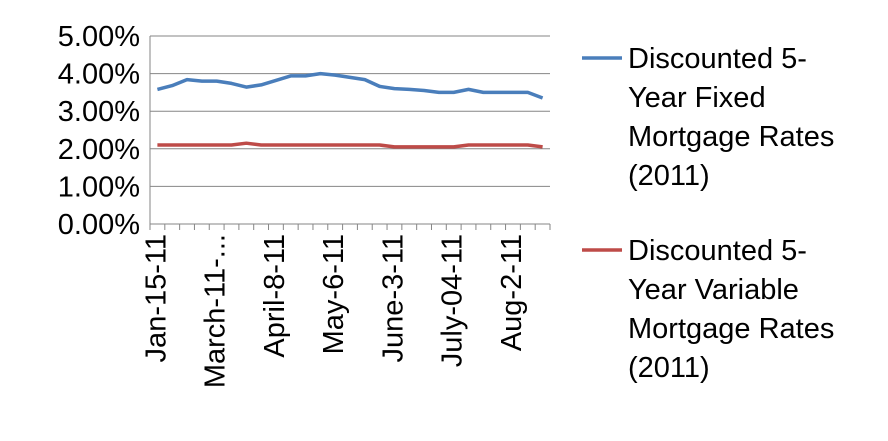 The height and width of the screenshot is (441, 888). What do you see at coordinates (99, 187) in the screenshot?
I see `y-tick-label: 1.00%` at bounding box center [99, 187].